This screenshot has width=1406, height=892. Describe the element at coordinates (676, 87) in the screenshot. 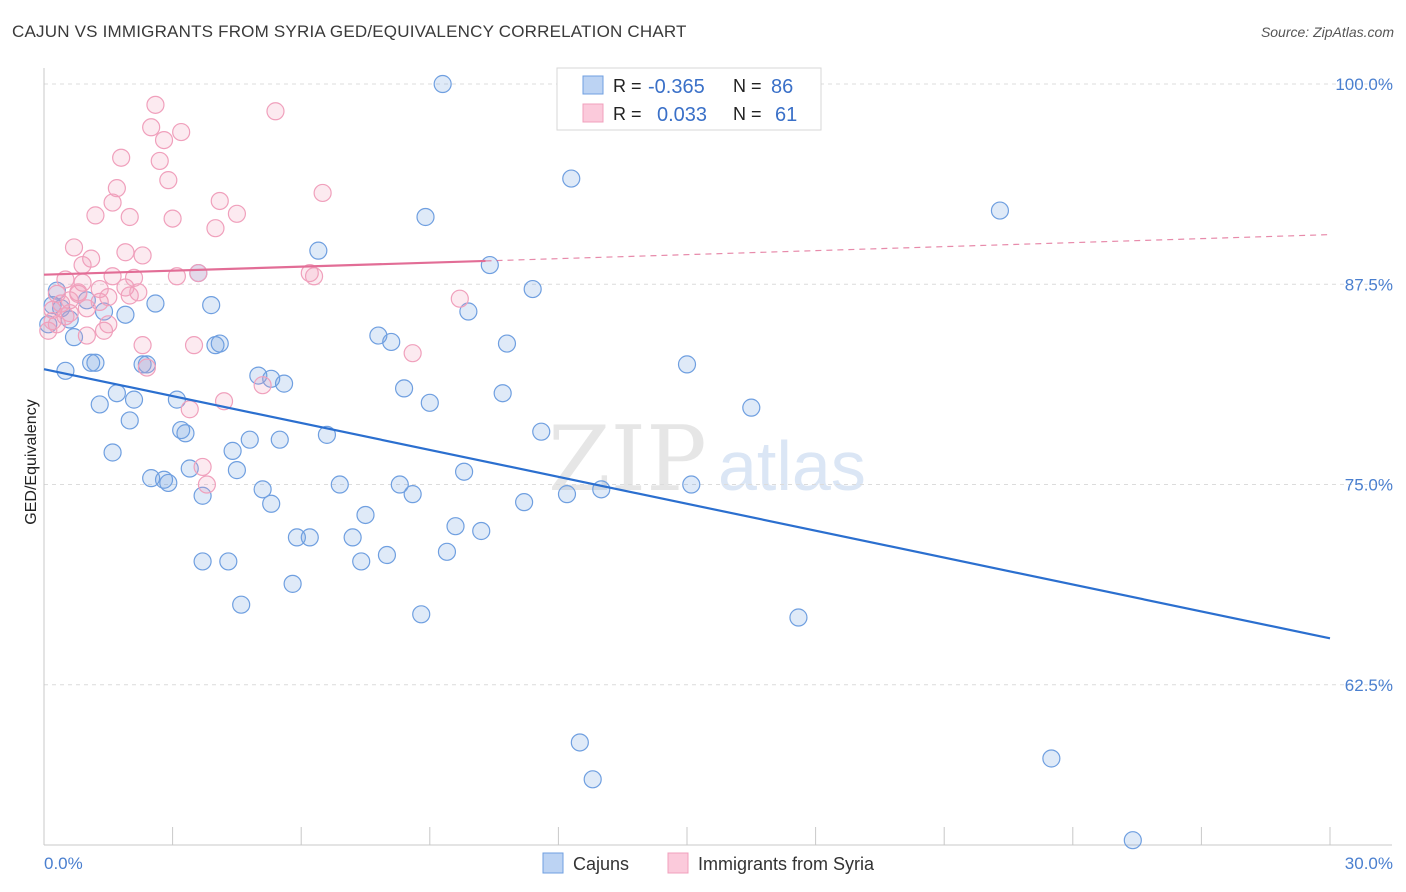

I see `stats-r-value-cajuns: -0.365` at that location.